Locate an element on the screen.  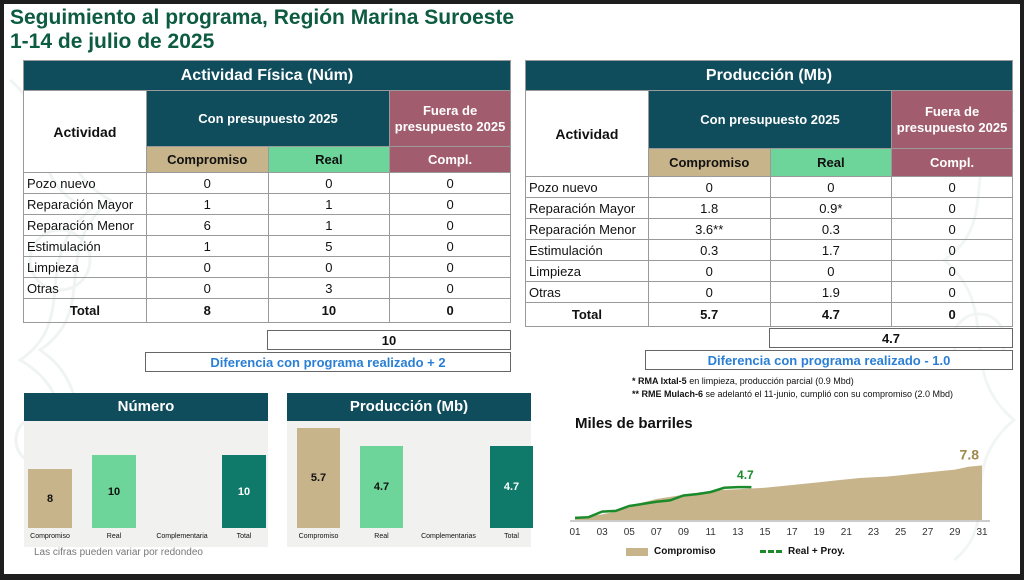
real-value: 0.9* is located at coordinates (831, 208).